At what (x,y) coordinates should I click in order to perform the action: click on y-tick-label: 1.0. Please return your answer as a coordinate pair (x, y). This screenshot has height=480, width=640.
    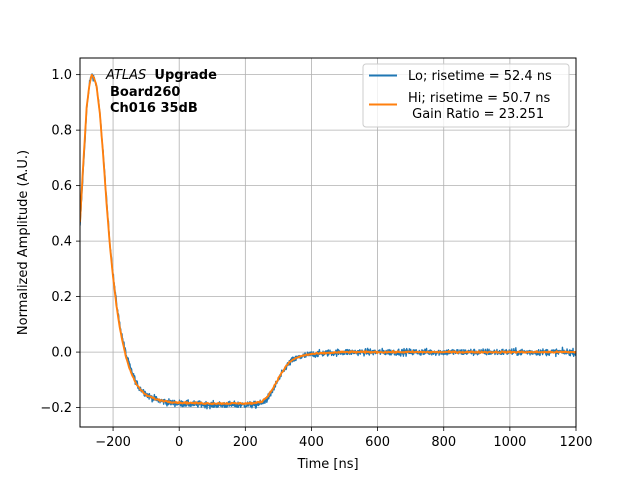
    Looking at the image, I should click on (61, 75).